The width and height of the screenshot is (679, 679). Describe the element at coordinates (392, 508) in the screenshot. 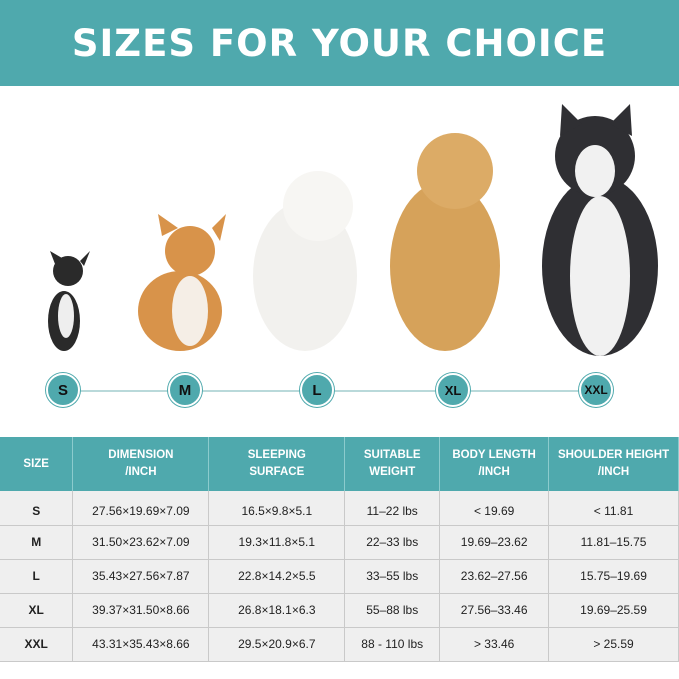

I see `table-cell: 11–22 lbs` at that location.